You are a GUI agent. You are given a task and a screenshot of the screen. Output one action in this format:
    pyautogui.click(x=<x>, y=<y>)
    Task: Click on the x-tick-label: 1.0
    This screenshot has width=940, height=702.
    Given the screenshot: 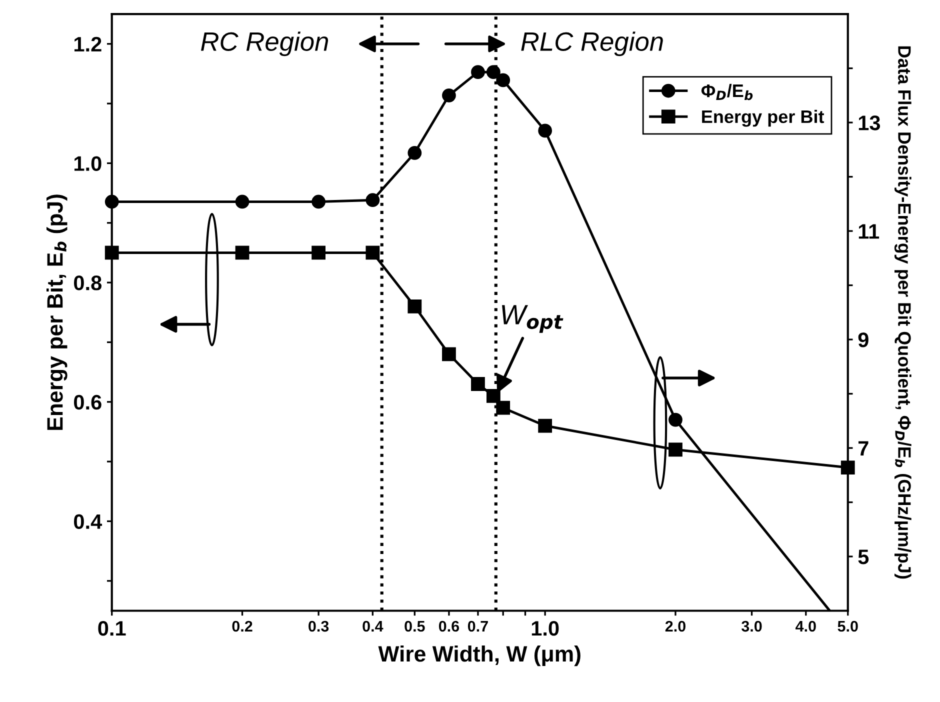 What is the action you would take?
    pyautogui.click(x=545, y=628)
    